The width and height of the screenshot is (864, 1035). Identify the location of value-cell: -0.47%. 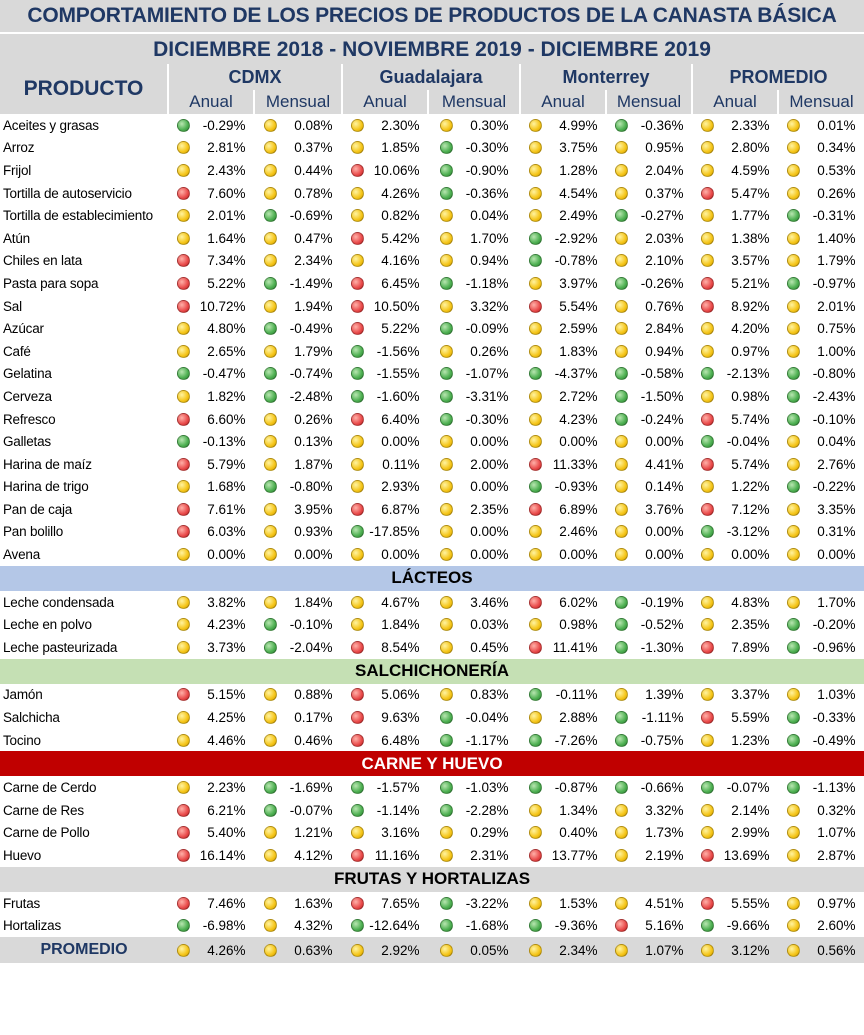
(211, 374).